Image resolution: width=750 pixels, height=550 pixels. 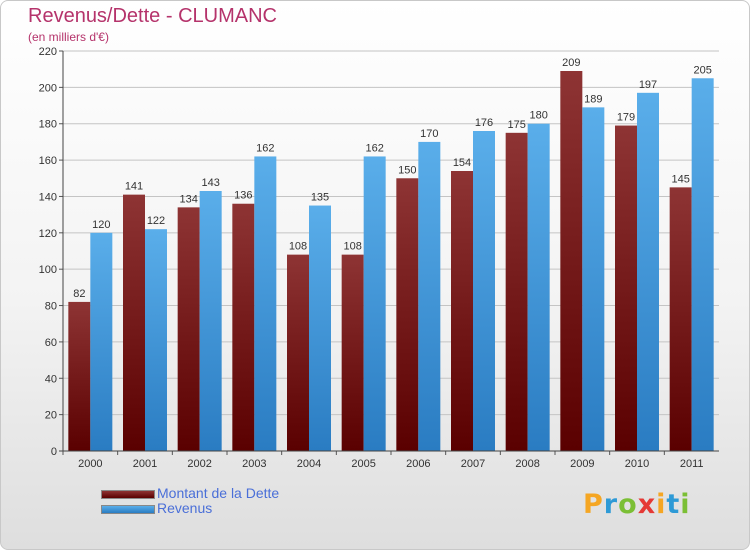 What do you see at coordinates (473, 464) in the screenshot?
I see `x-tick-label: 2007` at bounding box center [473, 464].